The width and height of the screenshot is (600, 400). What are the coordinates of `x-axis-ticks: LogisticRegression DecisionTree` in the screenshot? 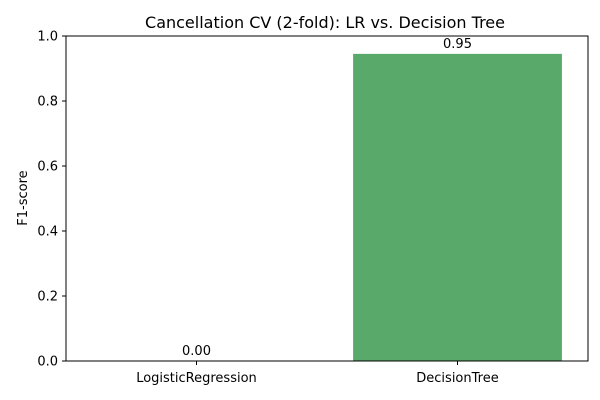 It's located at (317, 373).